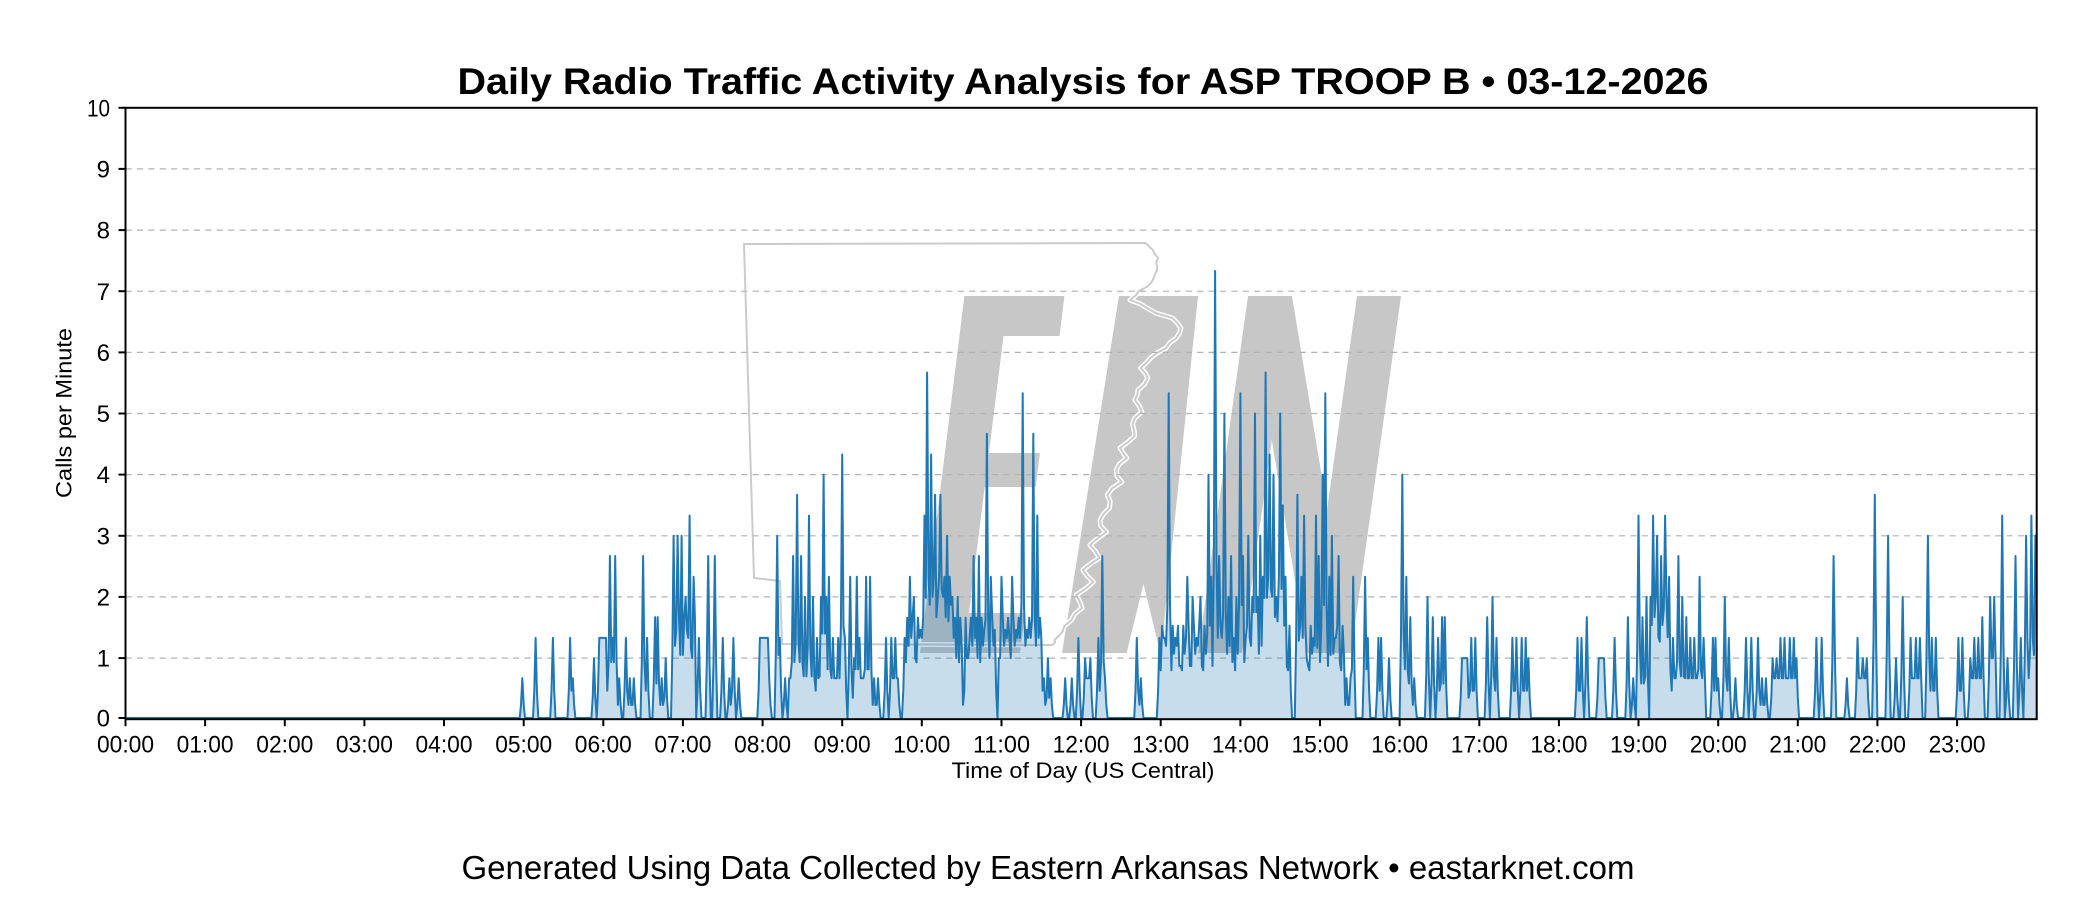 The width and height of the screenshot is (2100, 900). What do you see at coordinates (284, 745) in the screenshot?
I see `svg-text: 02:00` at bounding box center [284, 745].